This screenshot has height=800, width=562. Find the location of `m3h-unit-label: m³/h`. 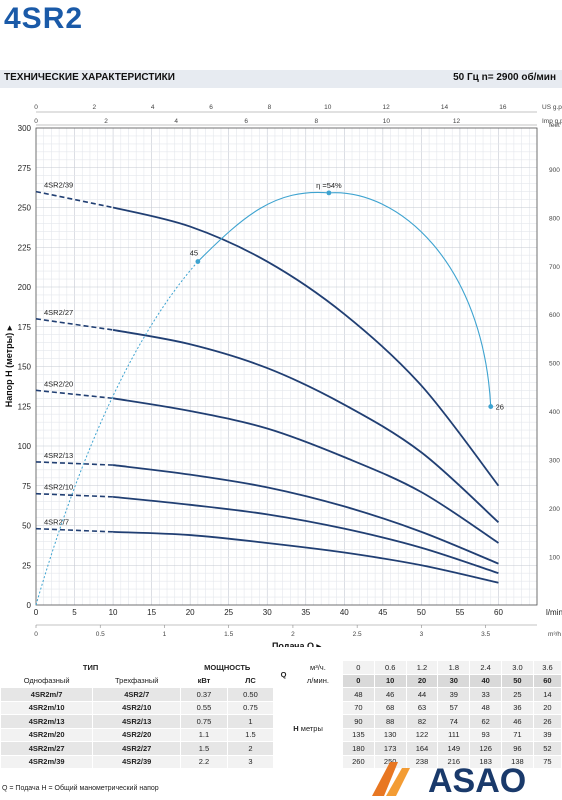

m3h-unit-label: m³/h is located at coordinates (554, 634).